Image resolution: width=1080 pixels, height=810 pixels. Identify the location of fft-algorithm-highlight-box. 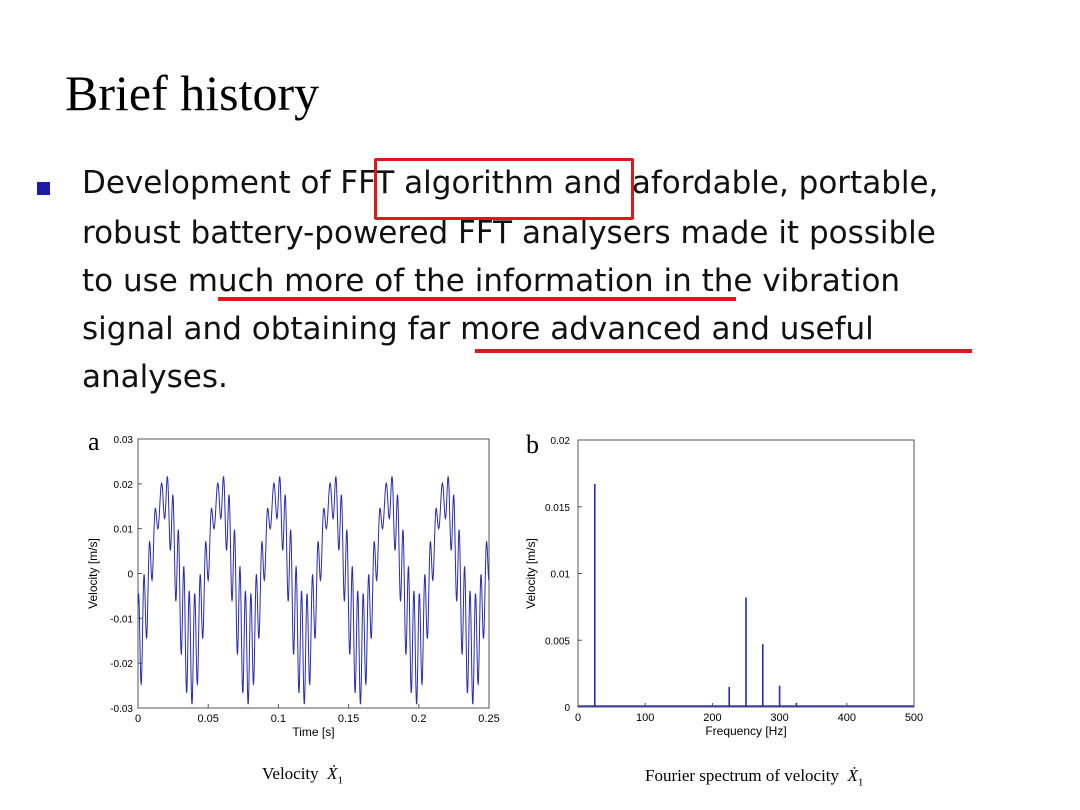
(504, 189).